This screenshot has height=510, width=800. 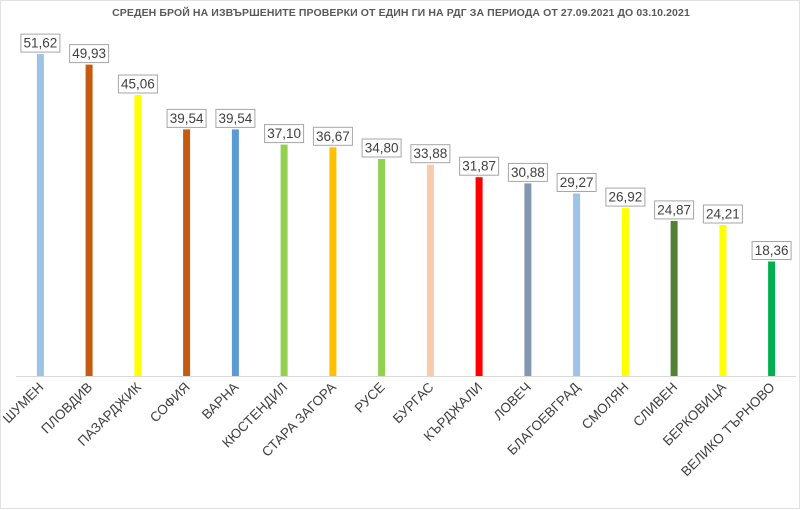 I want to click on category-label: ШУМЕН, so click(x=24, y=403).